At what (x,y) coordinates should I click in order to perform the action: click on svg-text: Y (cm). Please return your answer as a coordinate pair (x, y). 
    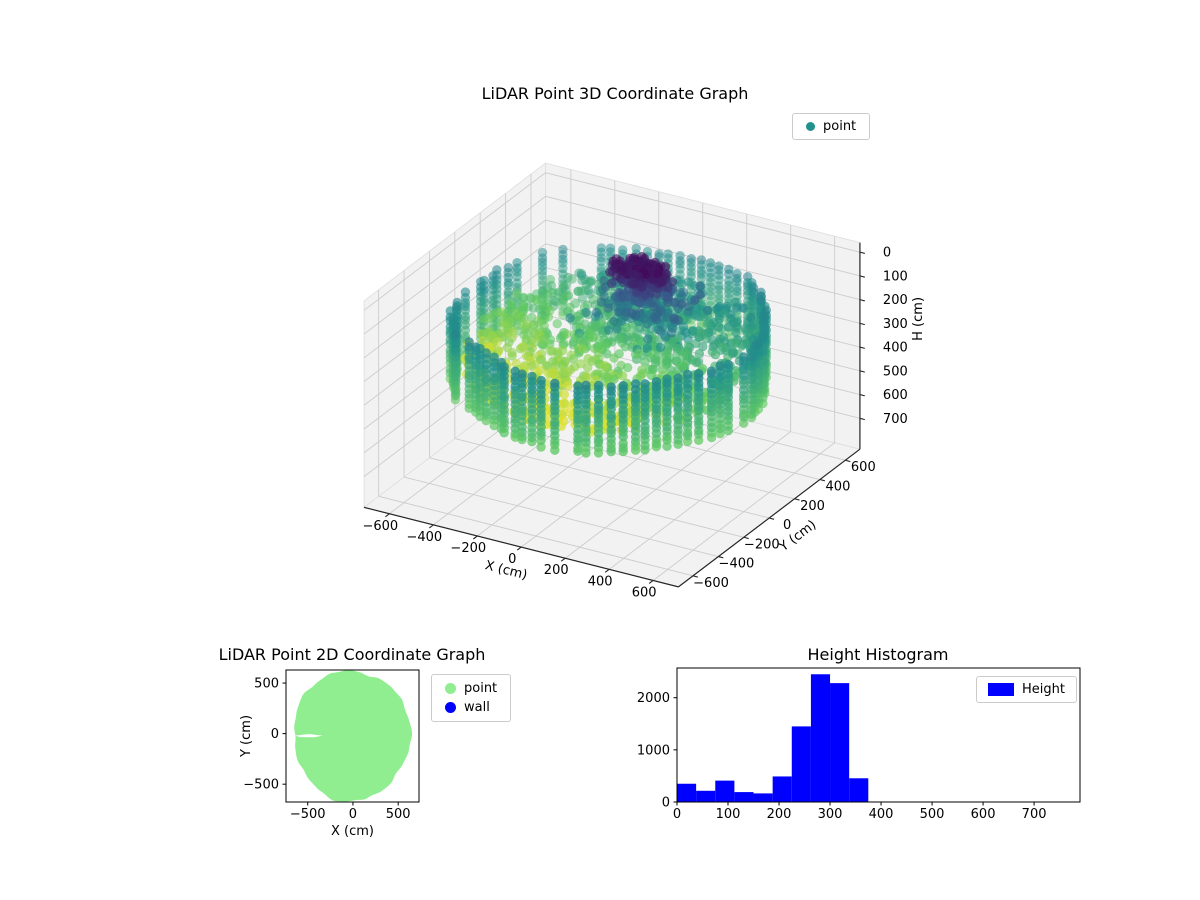
    Looking at the image, I should click on (246, 736).